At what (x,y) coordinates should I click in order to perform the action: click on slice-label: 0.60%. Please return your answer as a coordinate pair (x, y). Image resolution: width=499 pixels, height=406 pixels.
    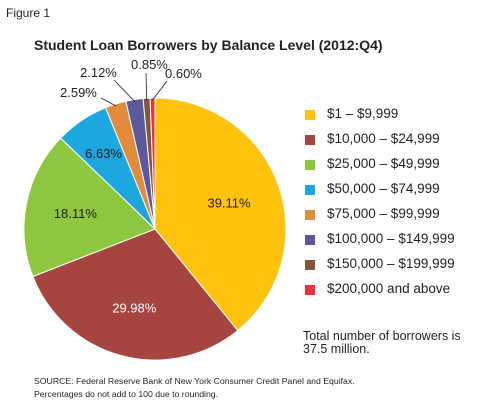
    Looking at the image, I should click on (183, 73).